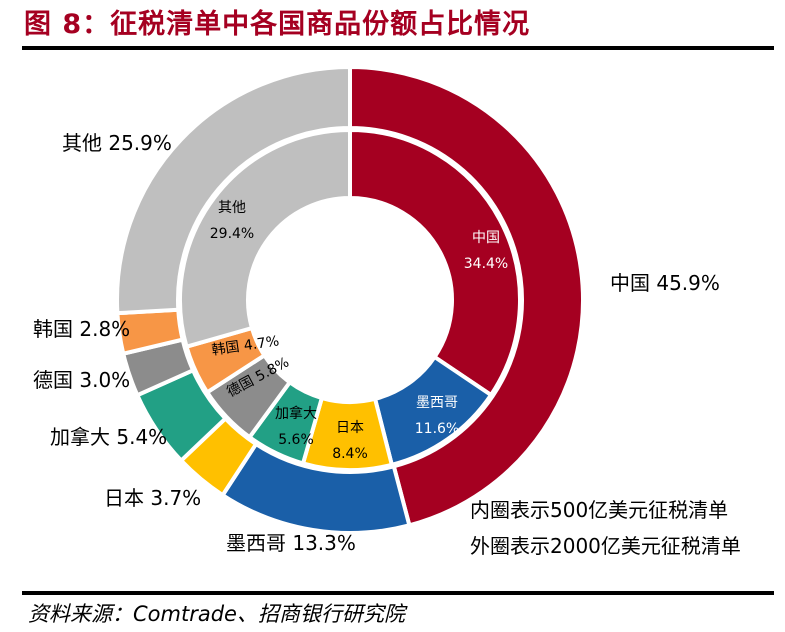 The image size is (785, 632). Describe the element at coordinates (398, 48) in the screenshot. I see `top-rule` at that location.